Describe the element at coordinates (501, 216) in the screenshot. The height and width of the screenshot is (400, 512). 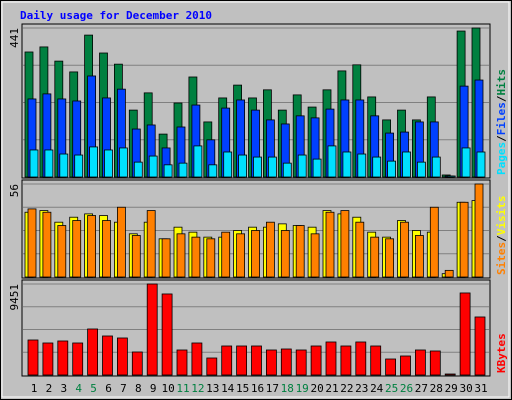
I see `legend-entry: Visits` at that location.